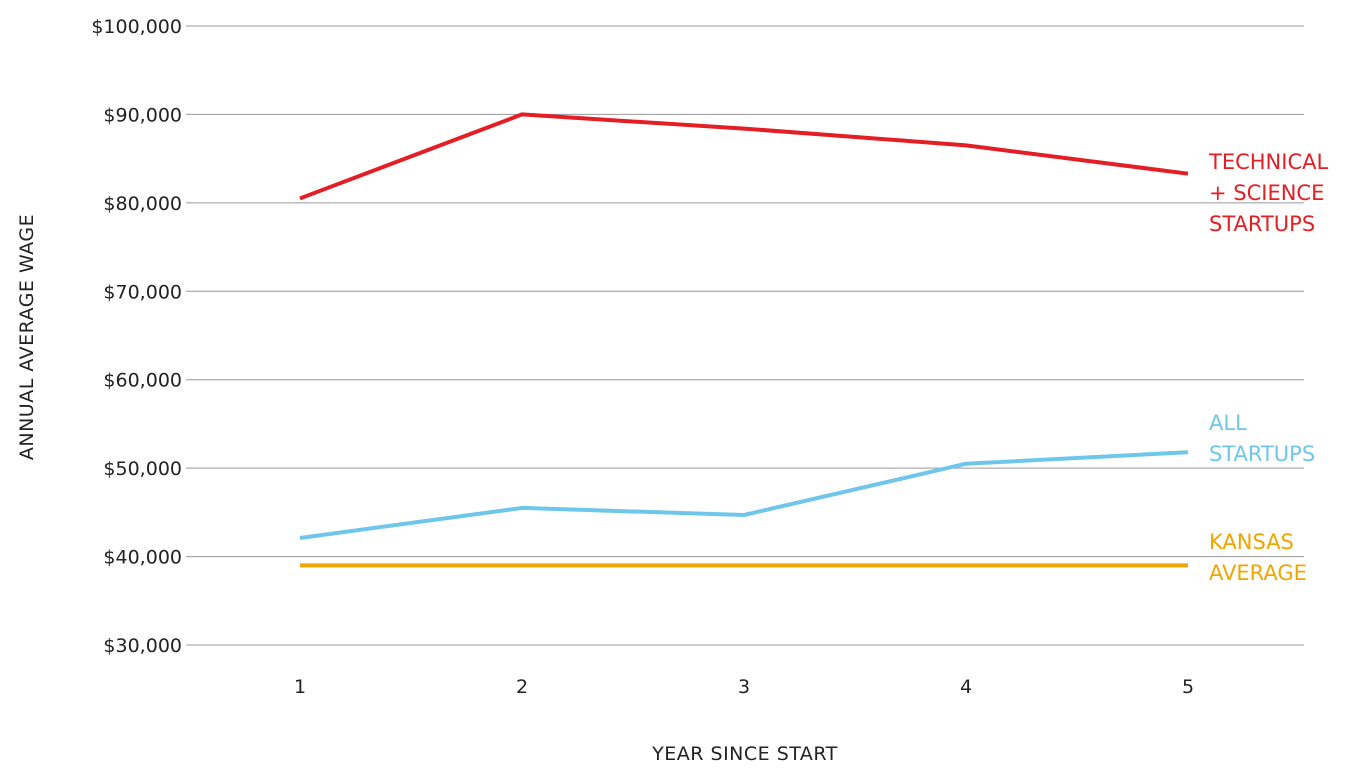 Image resolution: width=1369 pixels, height=770 pixels. I want to click on series-label-line: KANSAS, so click(1251, 542).